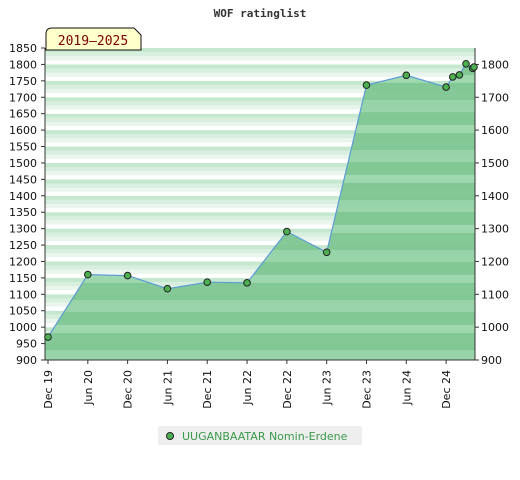 This screenshot has width=520, height=480. What do you see at coordinates (23, 130) in the screenshot?
I see `left-tick-label: 1600` at bounding box center [23, 130].